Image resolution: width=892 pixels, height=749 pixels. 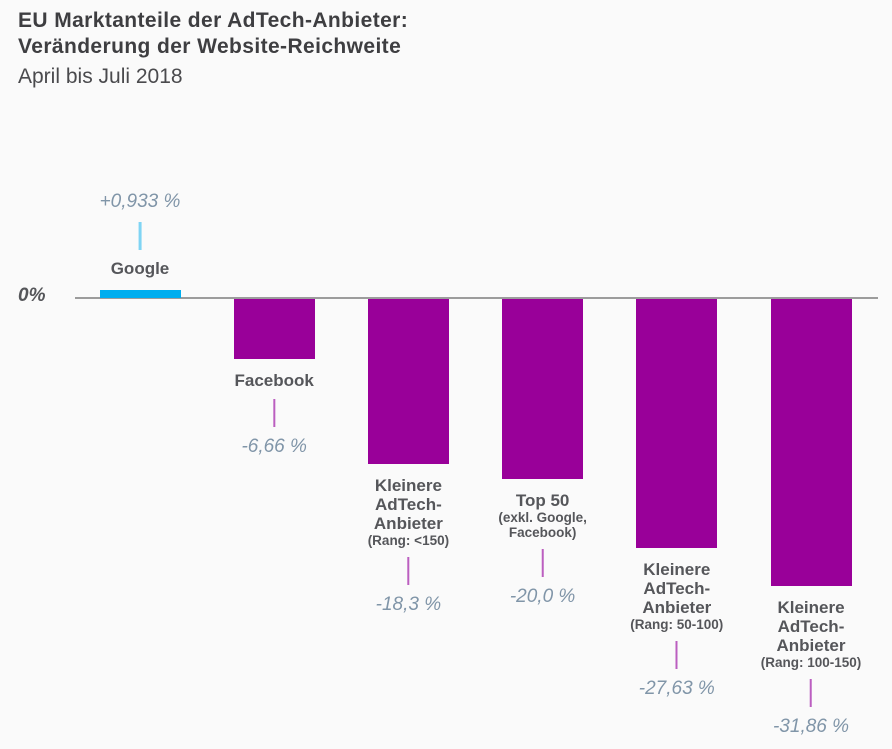 What do you see at coordinates (811, 662) in the screenshot?
I see `bar-sublabel: (Rang: 100-150)` at bounding box center [811, 662].